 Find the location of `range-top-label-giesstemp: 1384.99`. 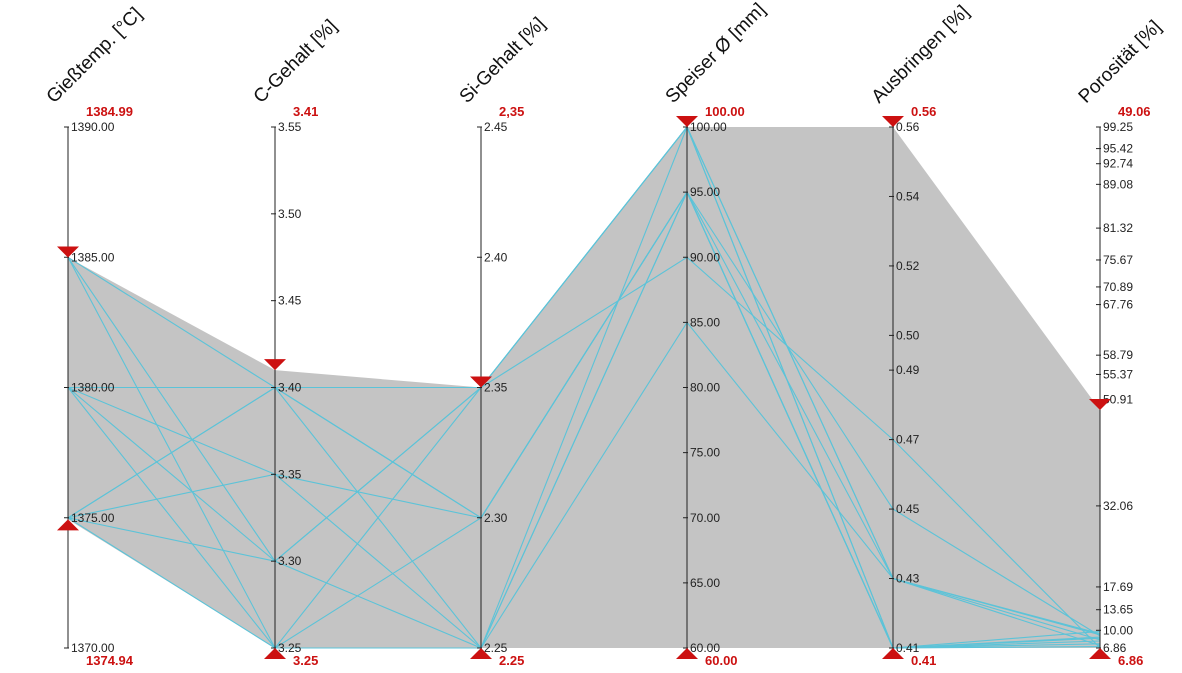

range-top-label-giesstemp: 1384.99 is located at coordinates (109, 111).